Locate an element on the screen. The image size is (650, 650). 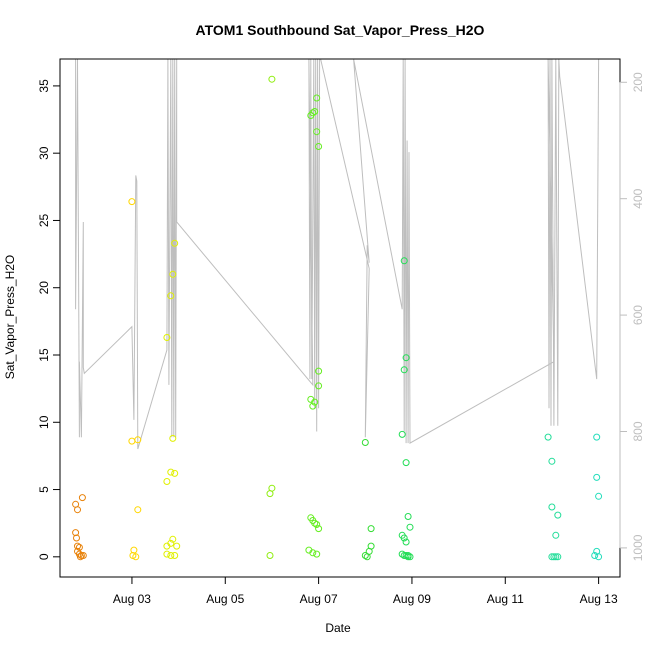
y2-tick-label: 400 is located at coordinates (638, 198).